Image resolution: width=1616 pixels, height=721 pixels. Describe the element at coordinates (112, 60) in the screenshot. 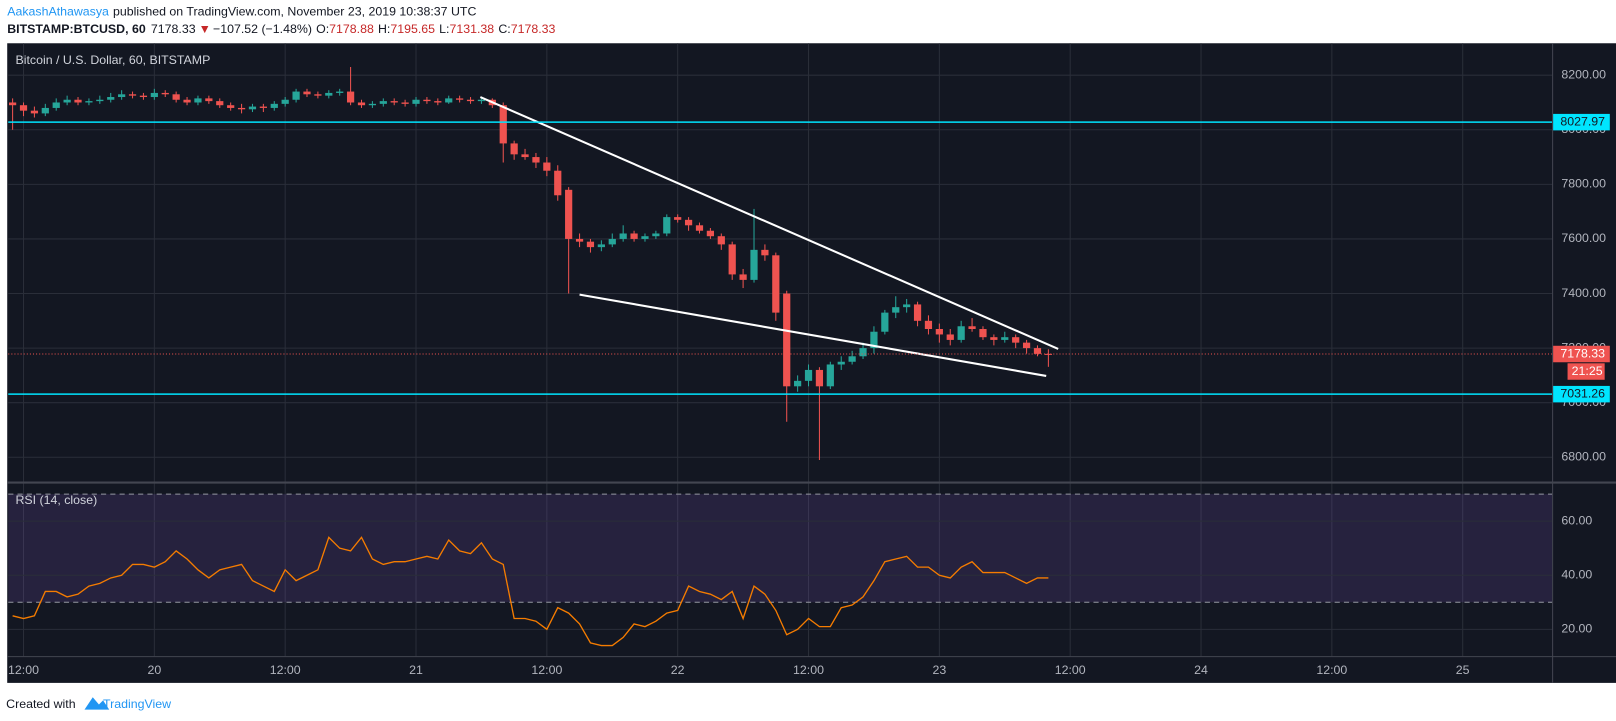

I see `chart-title: Bitcoin / U.S. Dollar, 60, BITSTAMP` at that location.